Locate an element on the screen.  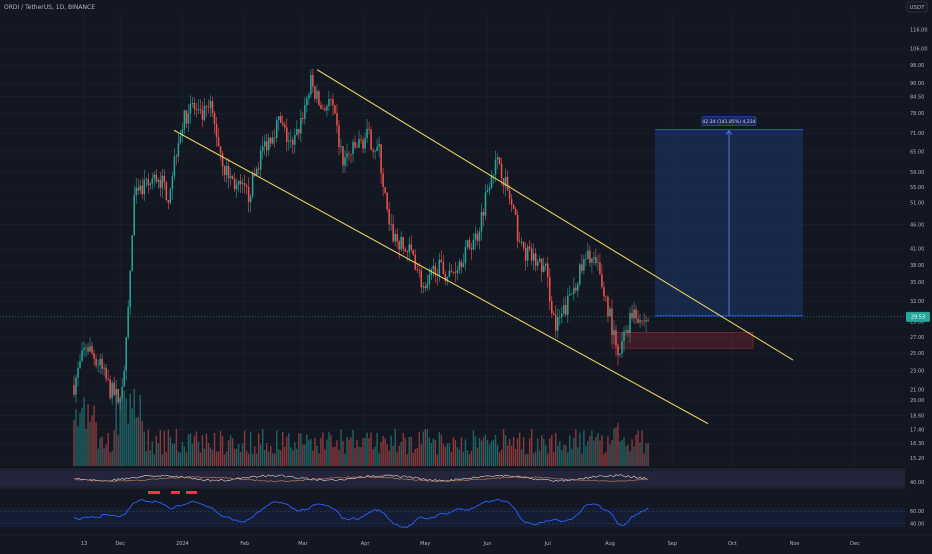
time-axis-label: Dec is located at coordinates (120, 544).